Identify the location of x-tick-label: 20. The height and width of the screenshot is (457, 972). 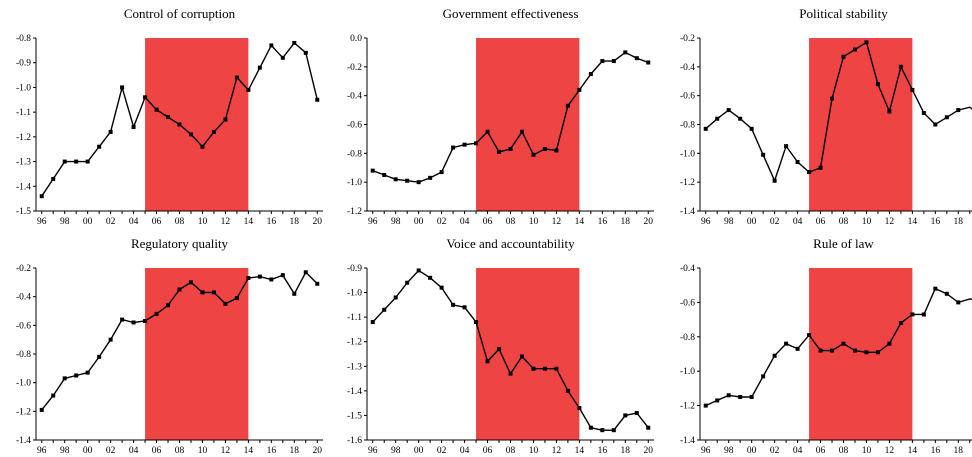
(318, 222).